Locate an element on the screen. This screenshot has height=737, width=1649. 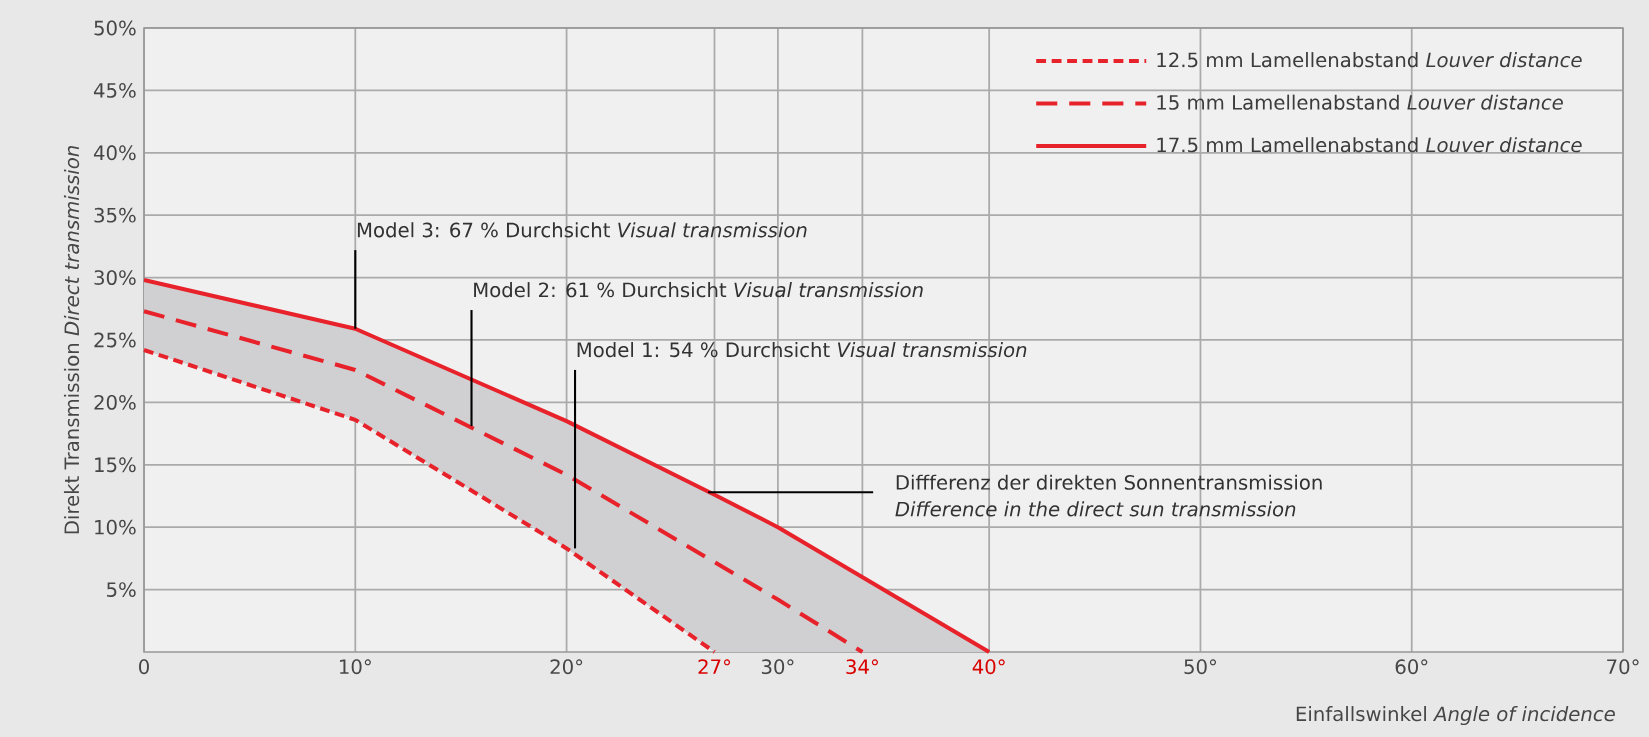
y-tick-label: 5% is located at coordinates (121, 590).